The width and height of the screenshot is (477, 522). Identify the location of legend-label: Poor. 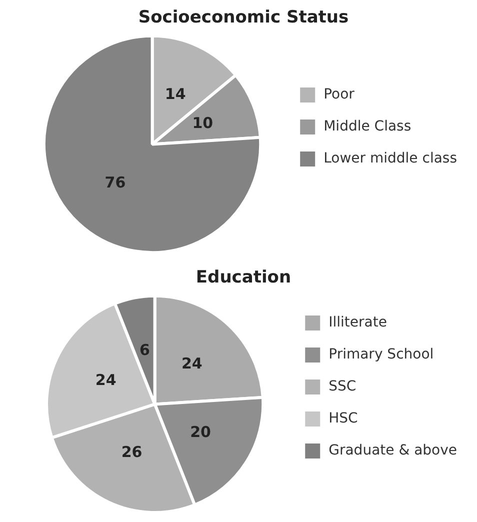
(339, 94).